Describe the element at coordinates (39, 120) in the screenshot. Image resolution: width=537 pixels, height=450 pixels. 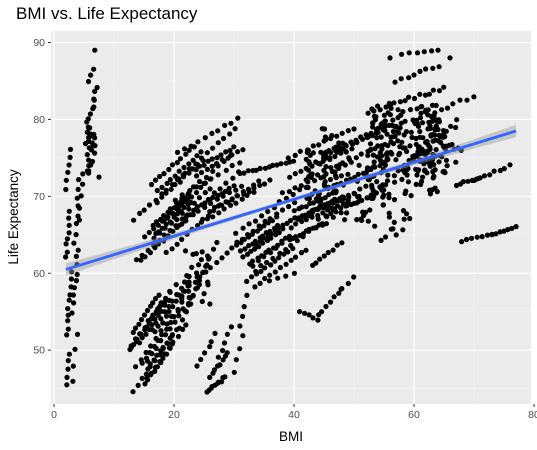
I see `y-tick-label: 80` at that location.